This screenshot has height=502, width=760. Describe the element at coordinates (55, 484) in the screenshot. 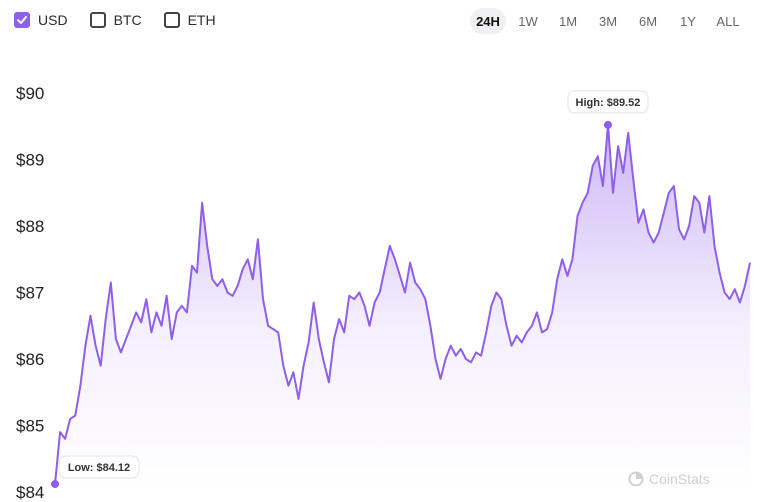

I see `low-point-marker` at that location.